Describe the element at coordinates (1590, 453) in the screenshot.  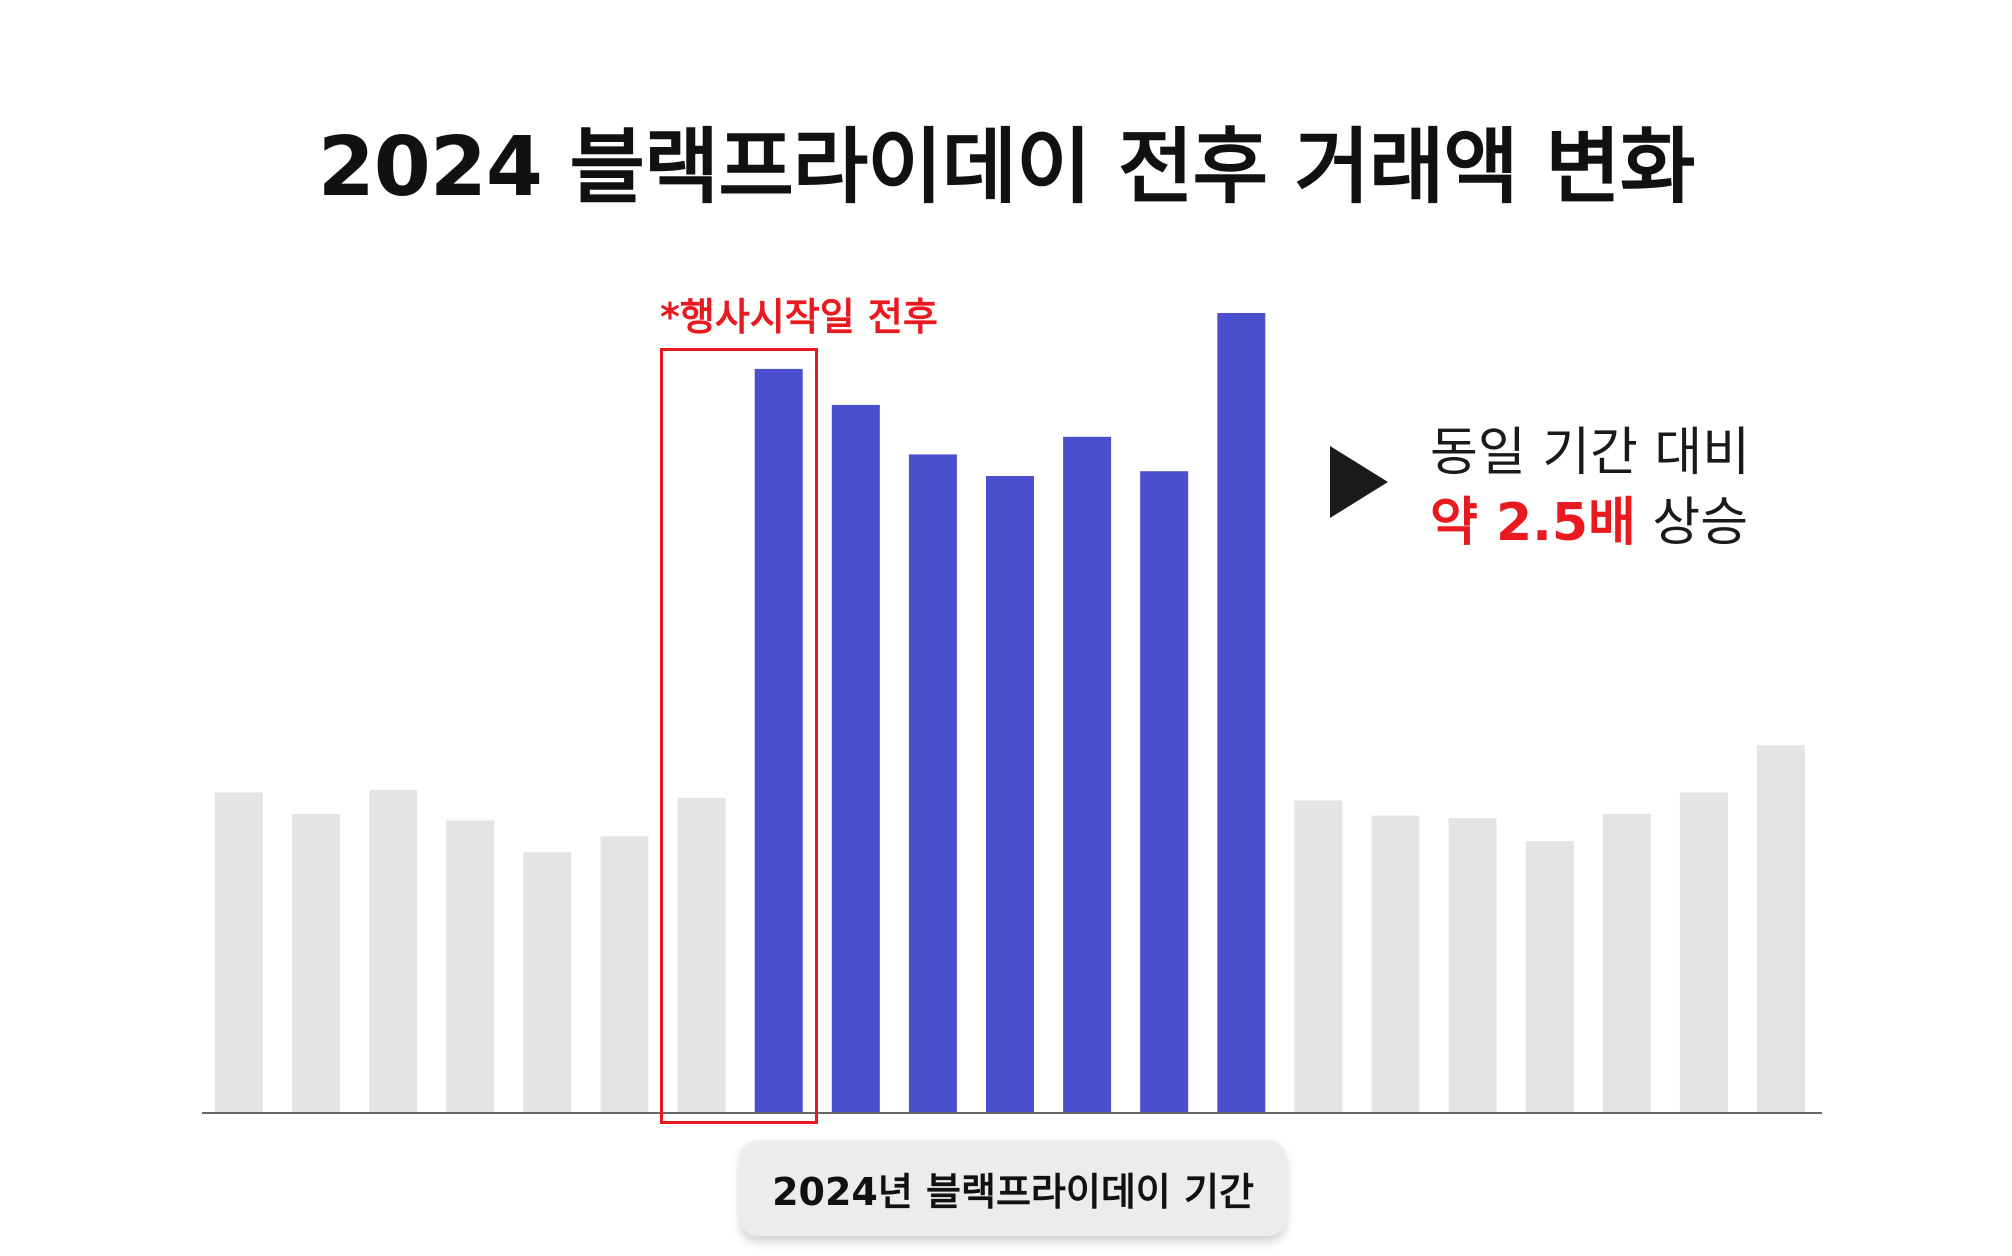
I see `callout-line-1: 동일 기간 대비` at that location.